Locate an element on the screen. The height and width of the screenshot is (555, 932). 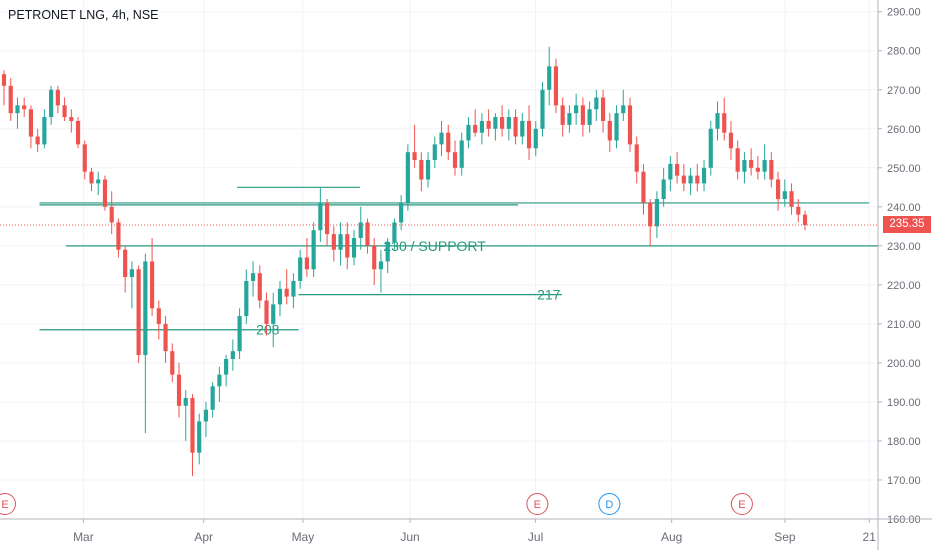
y-tick-label: 200.00 is located at coordinates (904, 364).